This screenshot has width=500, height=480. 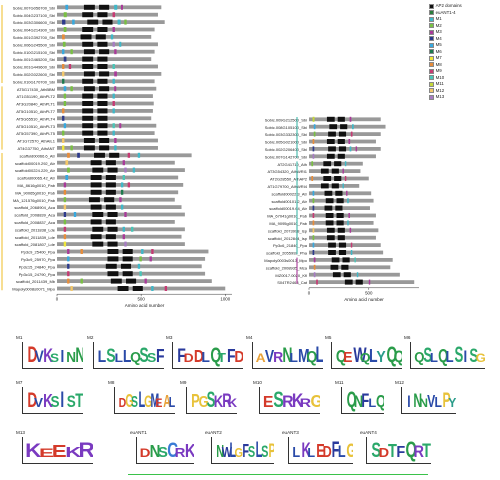 What do you see at coordinates (288, 230) in the screenshot?
I see `right-protein-label: scaffold_2073998_Isp` at bounding box center [288, 230].